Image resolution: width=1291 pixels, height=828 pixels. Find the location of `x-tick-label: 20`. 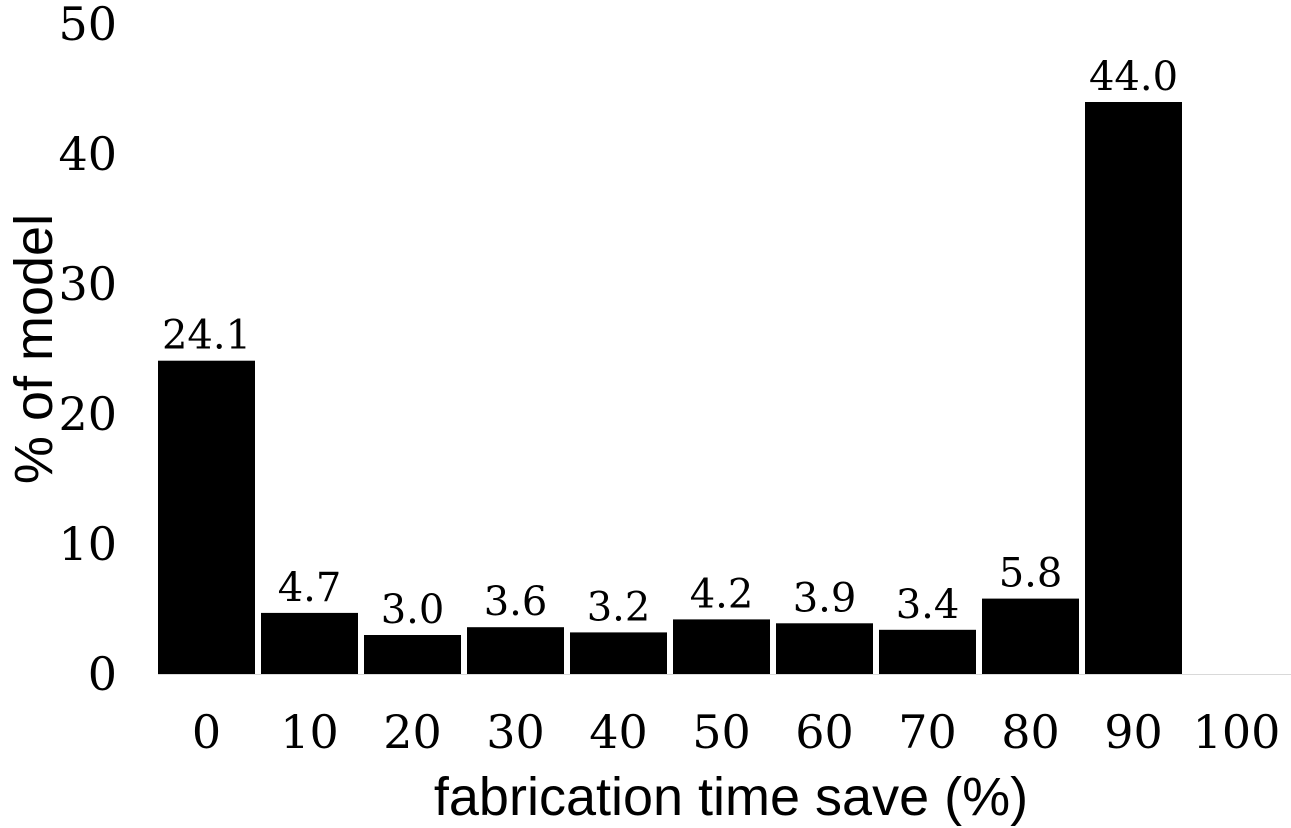

x-tick-label: 20 is located at coordinates (412, 732).